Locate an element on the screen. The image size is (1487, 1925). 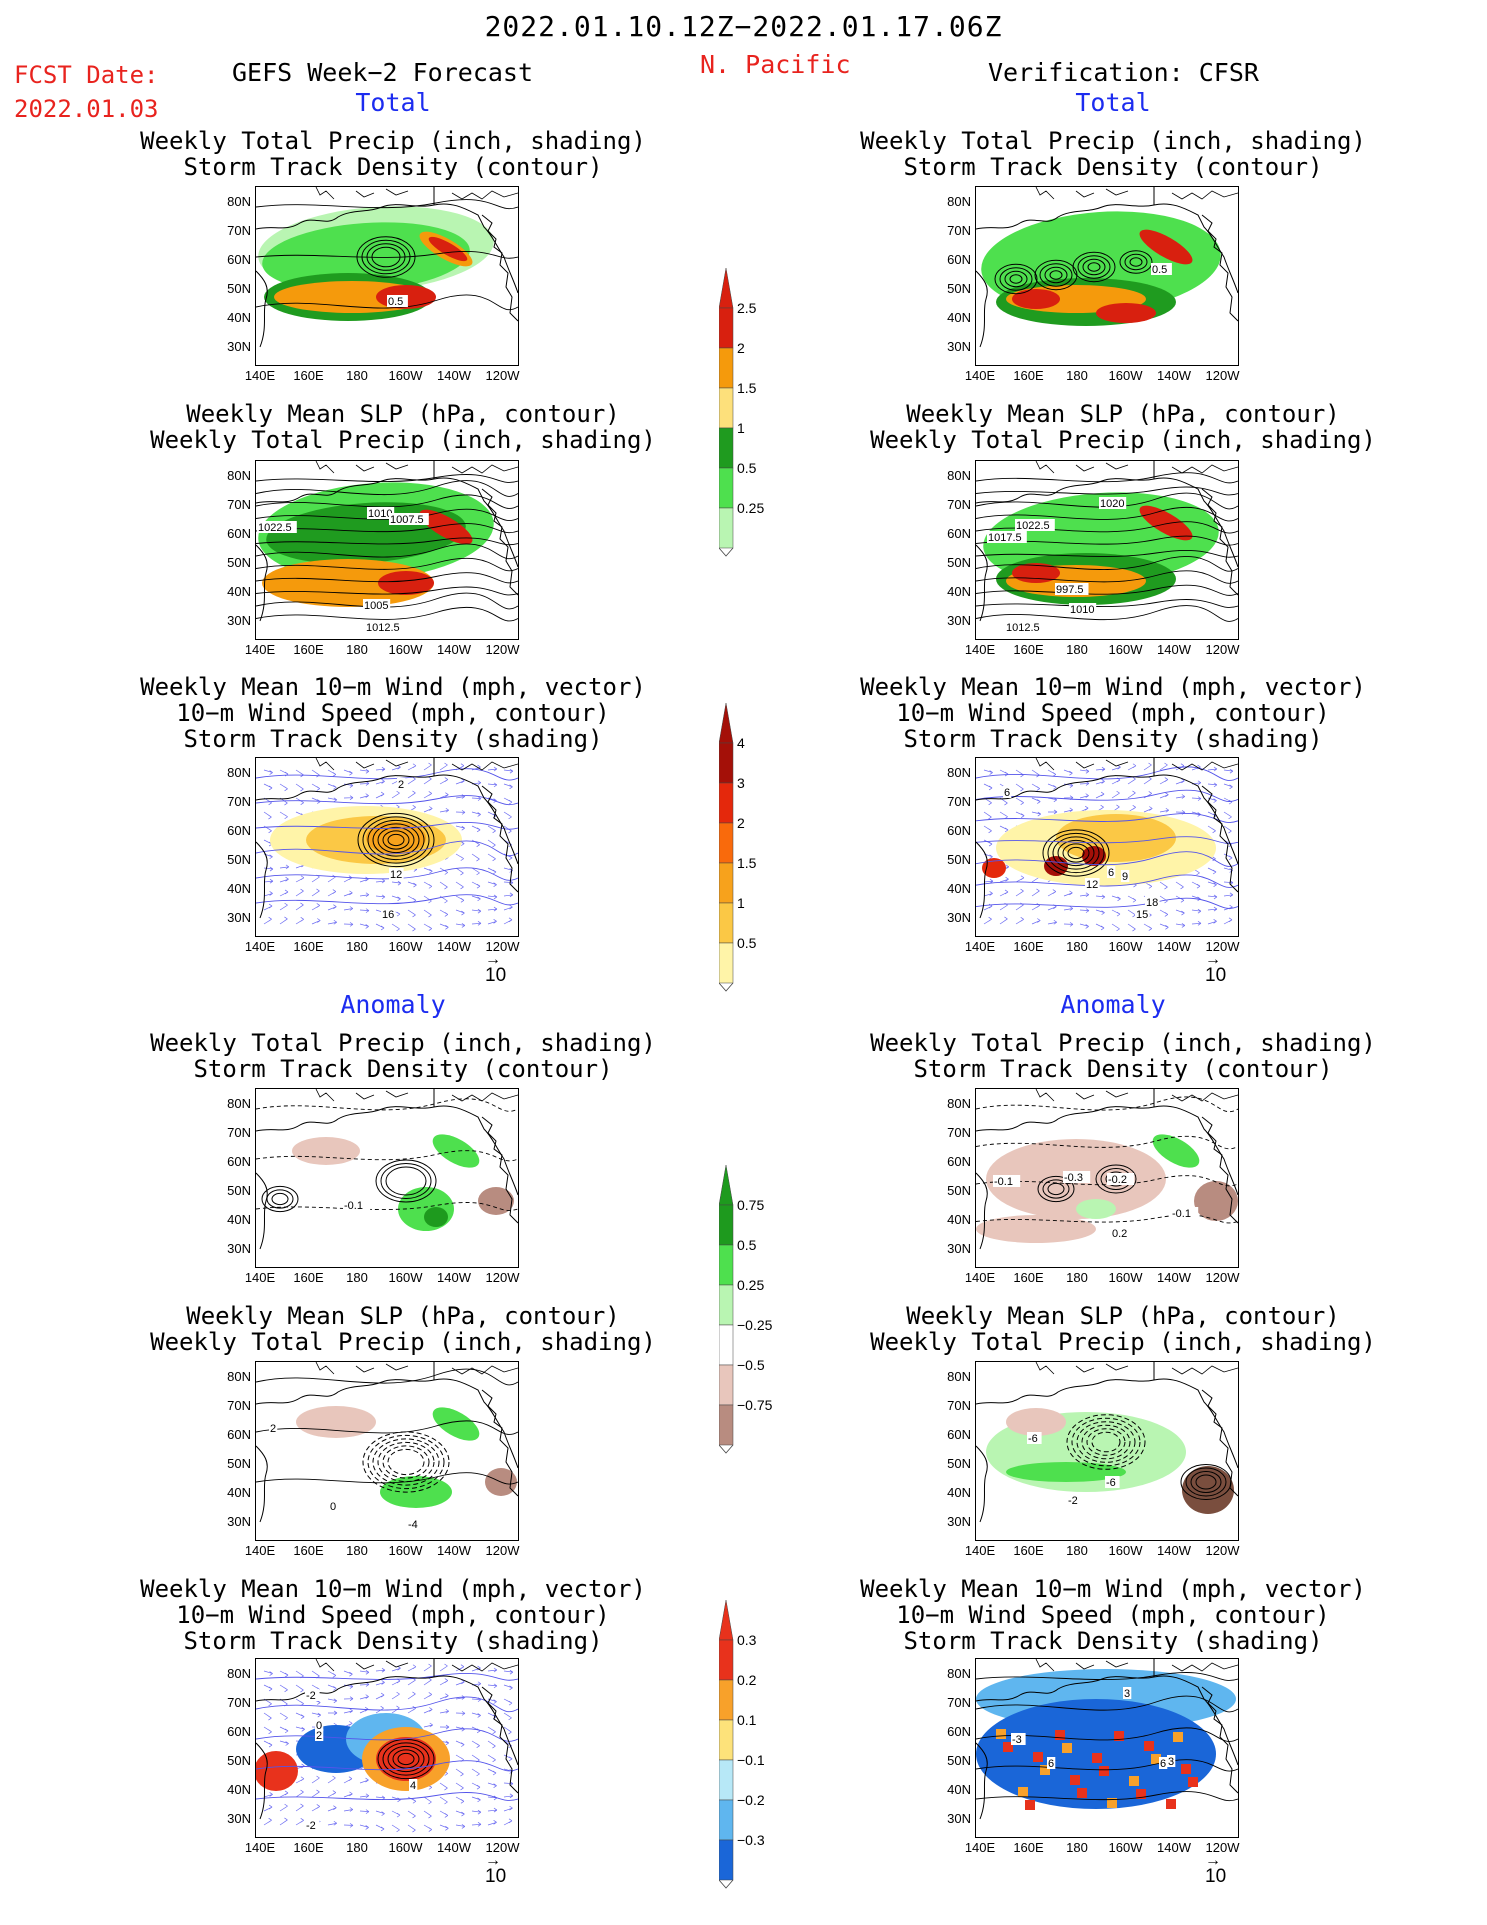
y-tick-label: 30N is located at coordinates (239, 620).